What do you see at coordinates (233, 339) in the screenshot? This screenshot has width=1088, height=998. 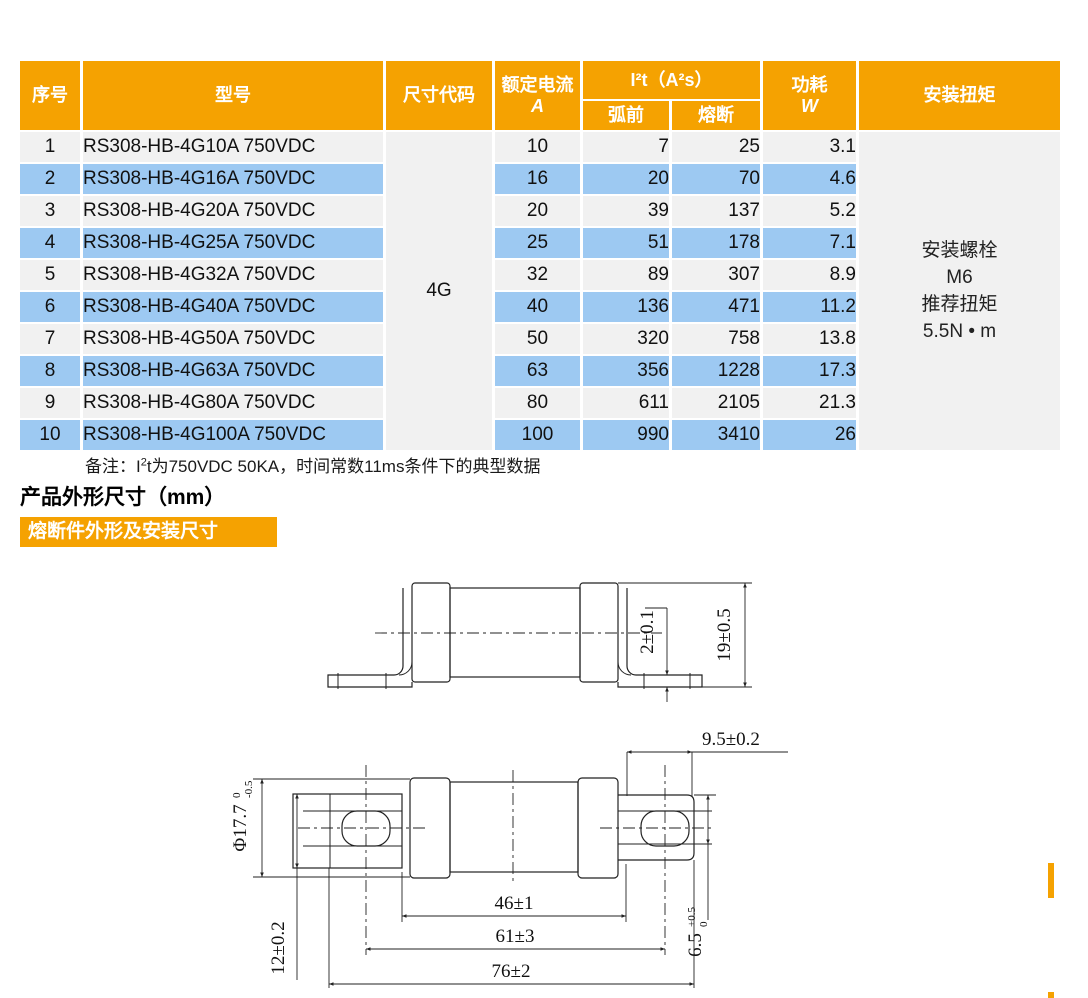 I see `cell-model: RS308-HB-4G50A 750VDC` at bounding box center [233, 339].